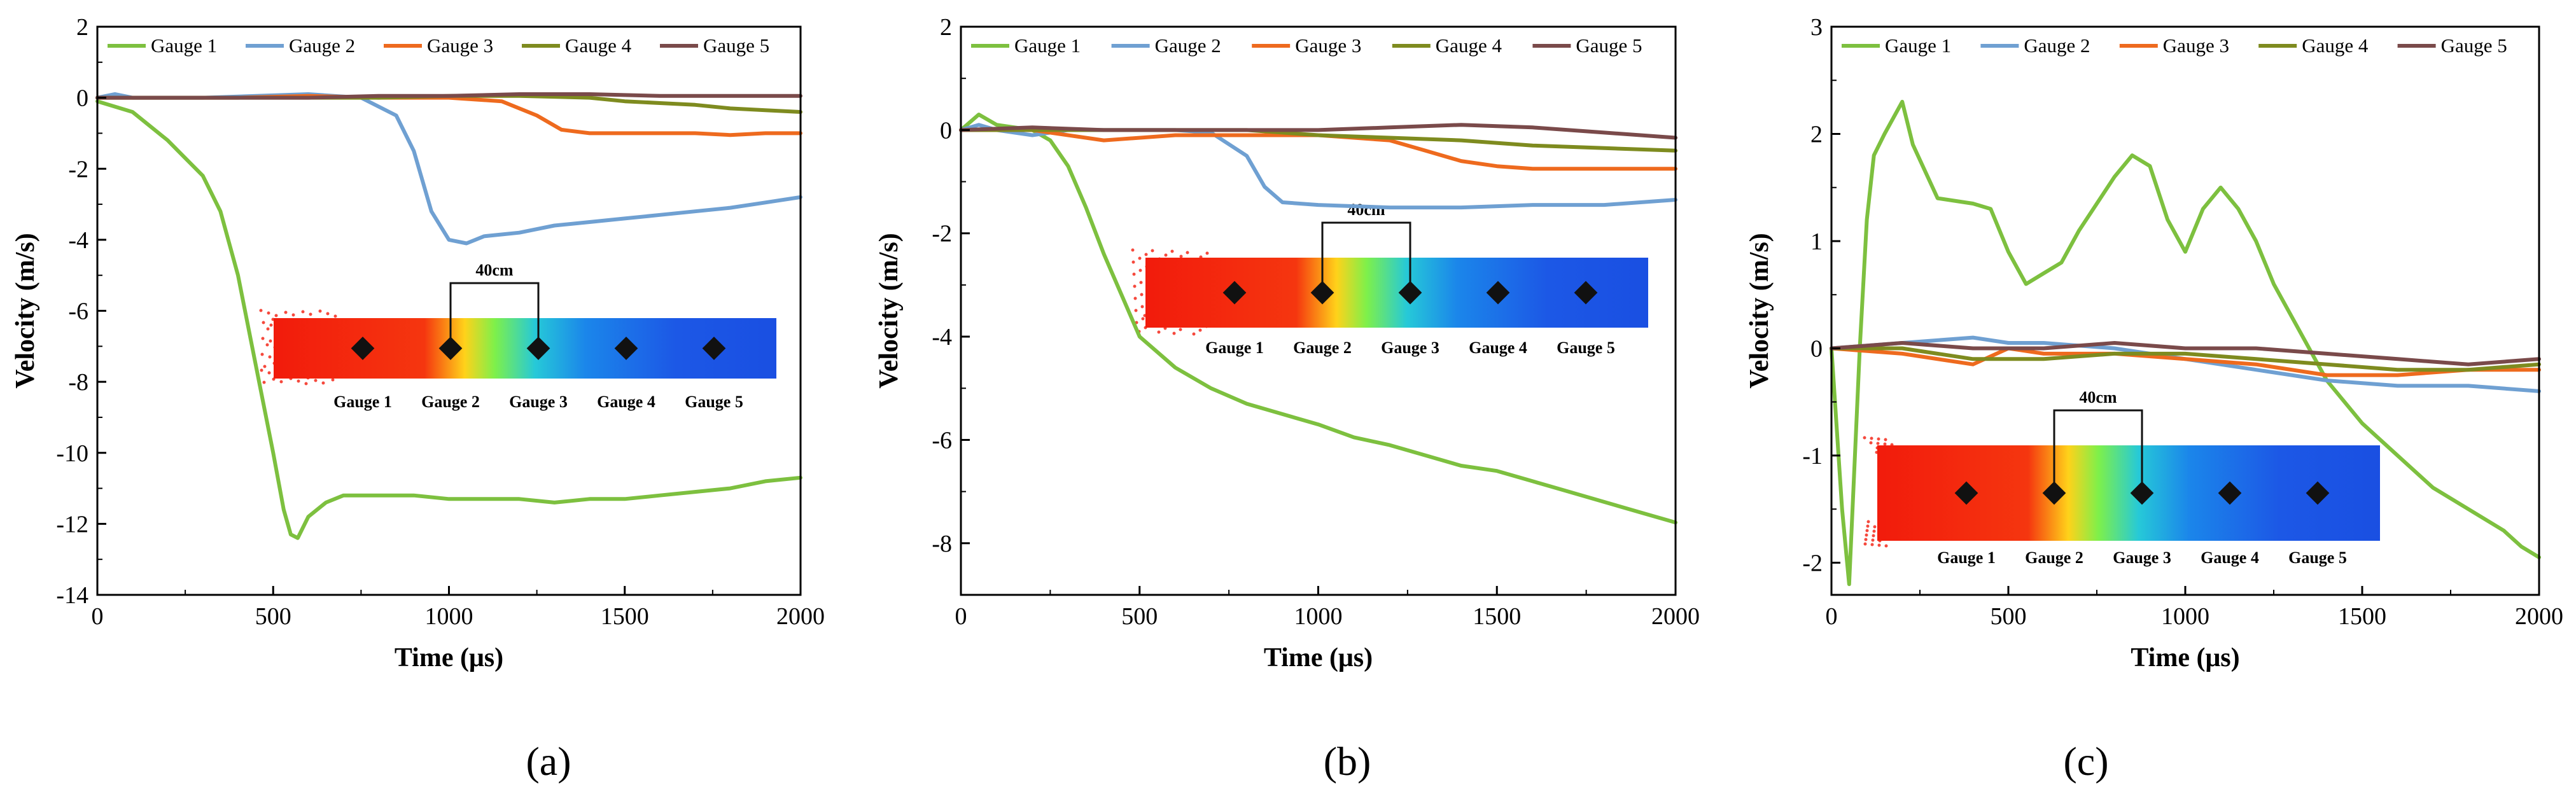 The image size is (2576, 794). Describe the element at coordinates (1759, 311) in the screenshot. I see `y-axis-label: Velocity (m/s)` at that location.